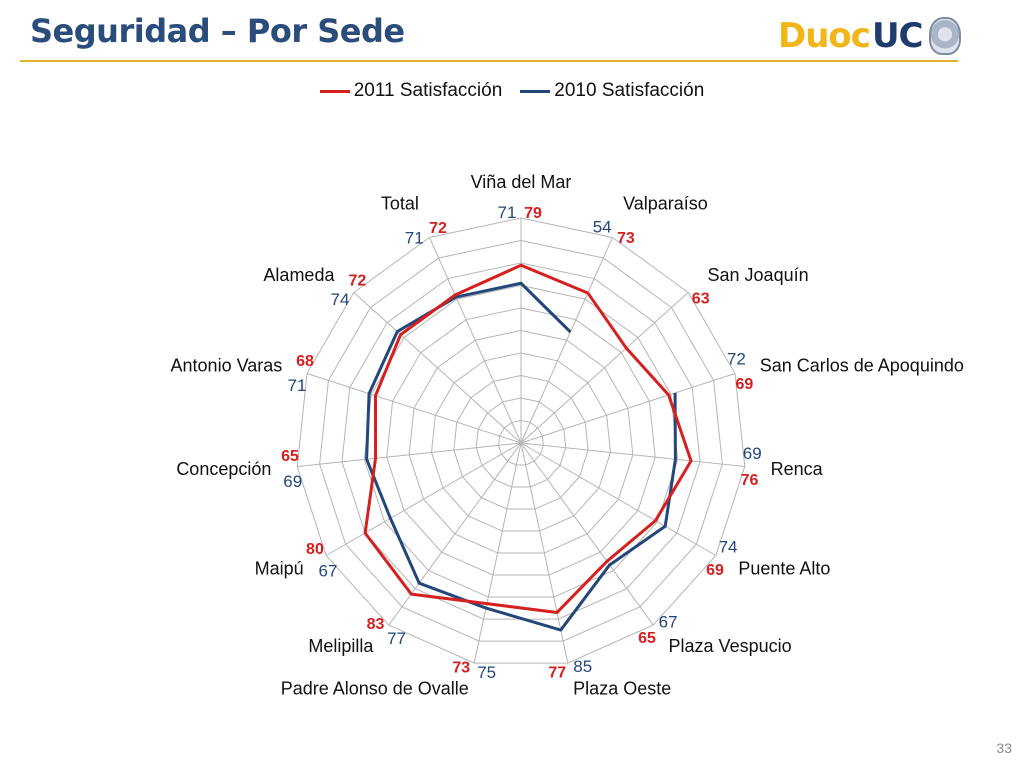 This screenshot has width=1024, height=768. What do you see at coordinates (897, 36) in the screenshot?
I see `logo-uc-text: UC` at bounding box center [897, 36].